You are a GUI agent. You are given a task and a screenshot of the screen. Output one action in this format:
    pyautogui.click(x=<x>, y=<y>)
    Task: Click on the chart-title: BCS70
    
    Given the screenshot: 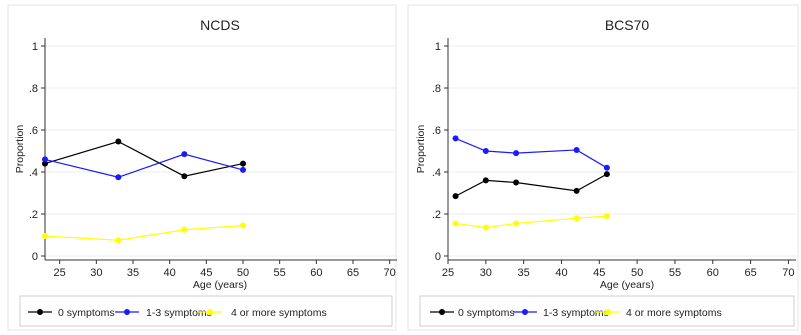 What is the action you would take?
    pyautogui.click(x=627, y=25)
    